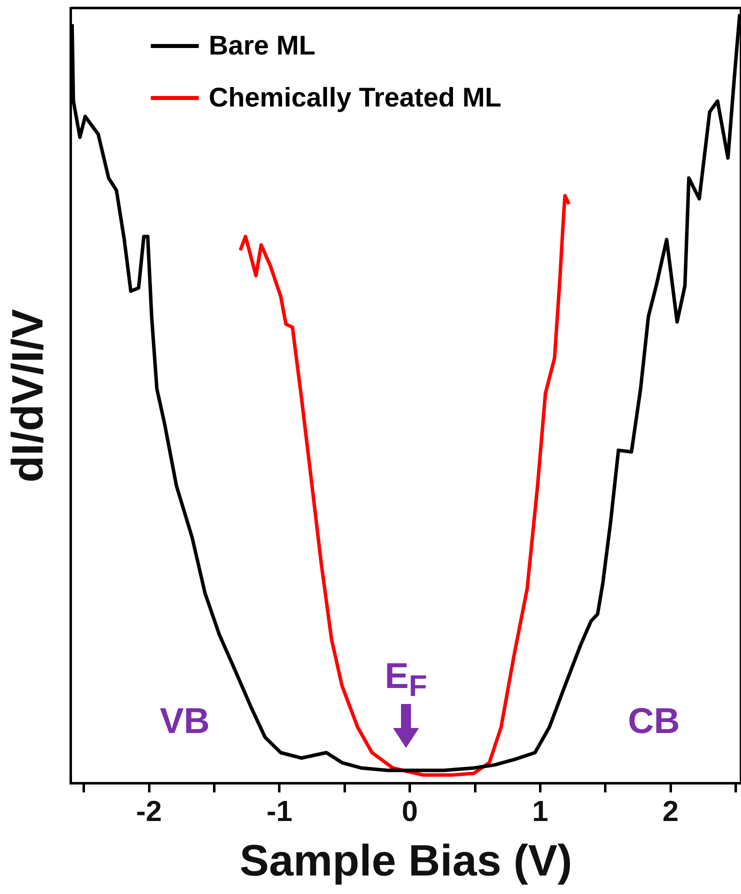 The height and width of the screenshot is (894, 741). I want to click on x-tick-label: 0, so click(410, 812).